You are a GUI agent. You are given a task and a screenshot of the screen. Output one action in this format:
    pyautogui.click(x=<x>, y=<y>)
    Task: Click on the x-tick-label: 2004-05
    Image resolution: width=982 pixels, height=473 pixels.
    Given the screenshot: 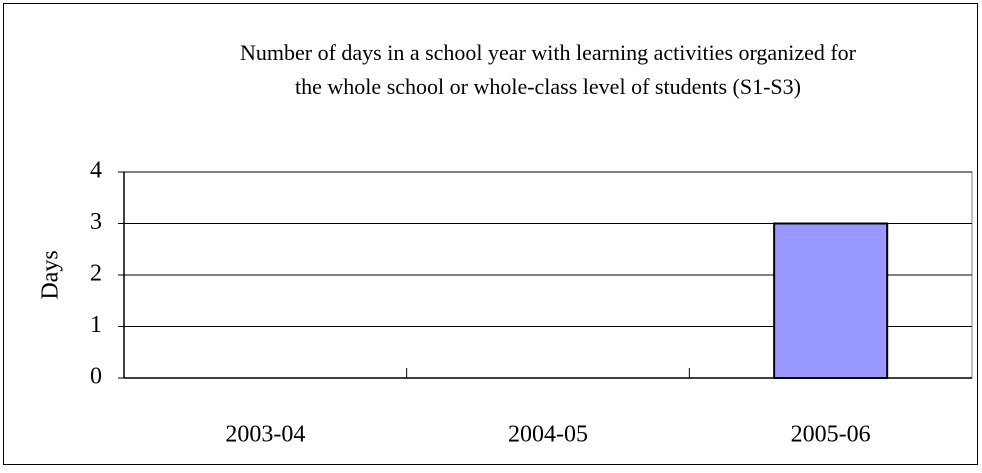 What is the action you would take?
    pyautogui.click(x=548, y=435)
    